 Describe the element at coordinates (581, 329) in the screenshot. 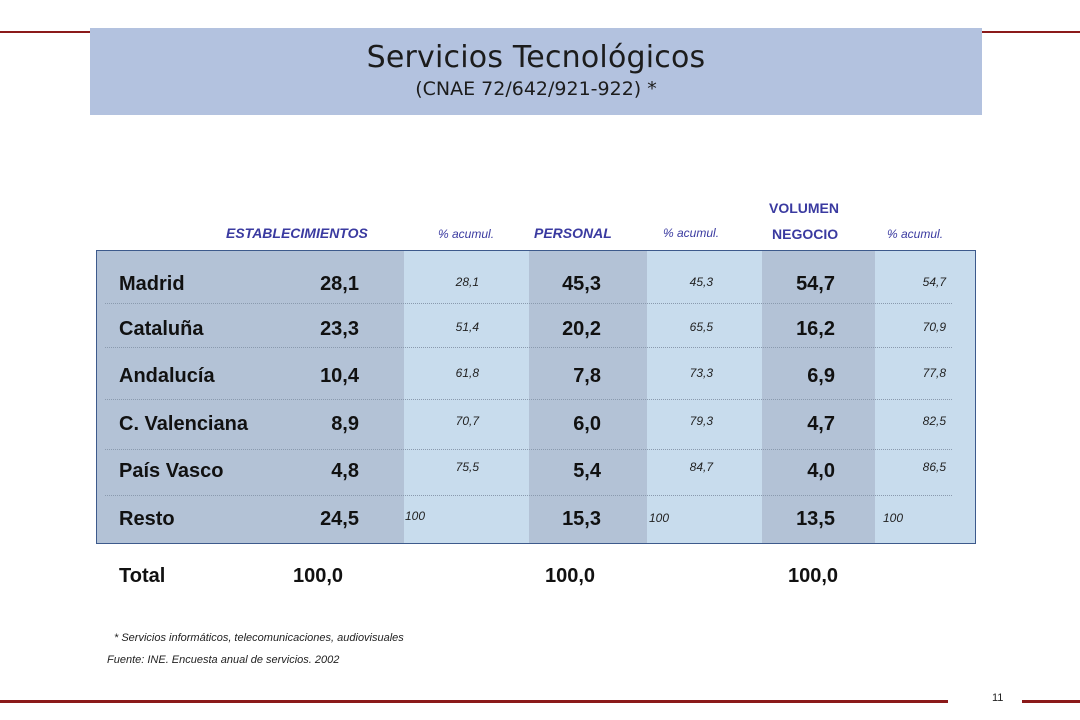

I see `cell-personal: 20,2` at that location.